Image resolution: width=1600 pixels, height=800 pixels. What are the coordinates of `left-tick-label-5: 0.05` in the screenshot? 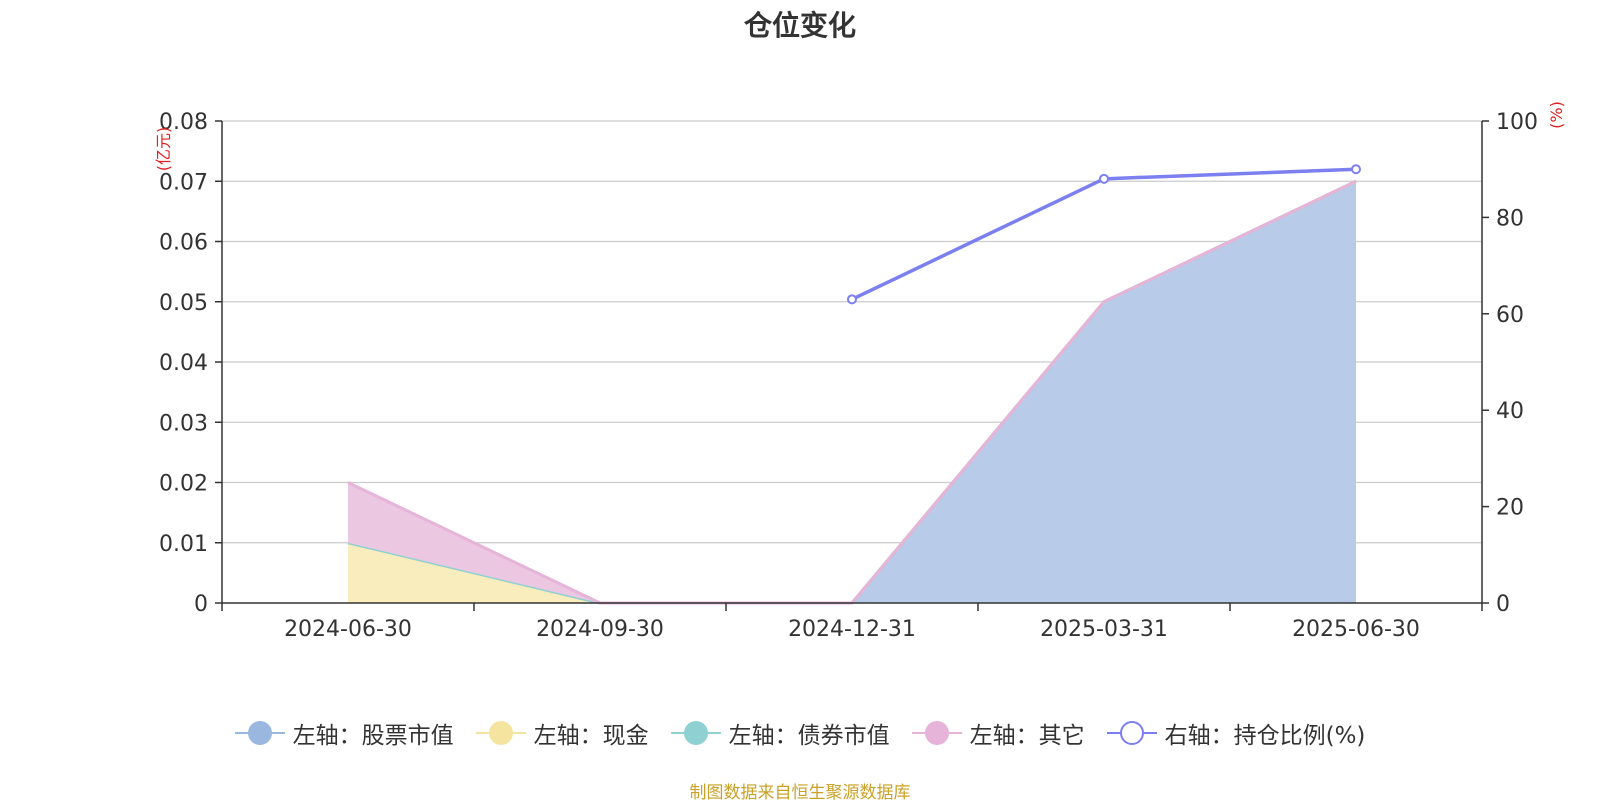 It's located at (183, 303).